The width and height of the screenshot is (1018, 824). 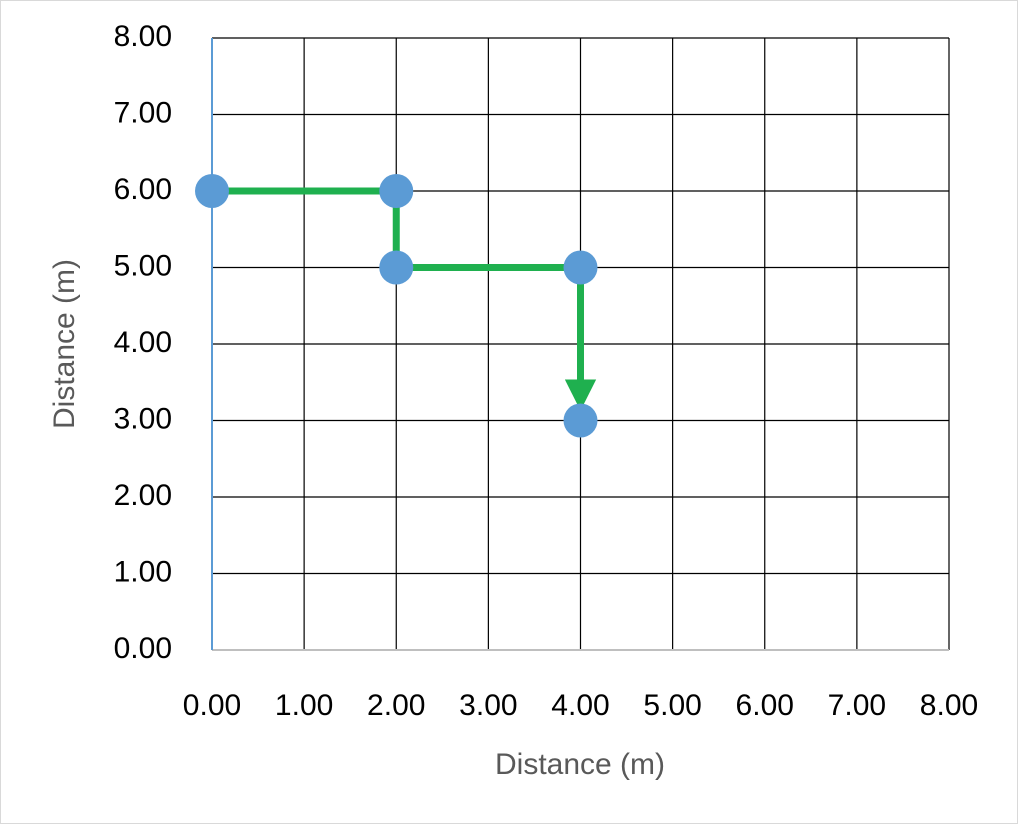 What do you see at coordinates (580, 764) in the screenshot?
I see `x-axis-title: Distance (m)` at bounding box center [580, 764].